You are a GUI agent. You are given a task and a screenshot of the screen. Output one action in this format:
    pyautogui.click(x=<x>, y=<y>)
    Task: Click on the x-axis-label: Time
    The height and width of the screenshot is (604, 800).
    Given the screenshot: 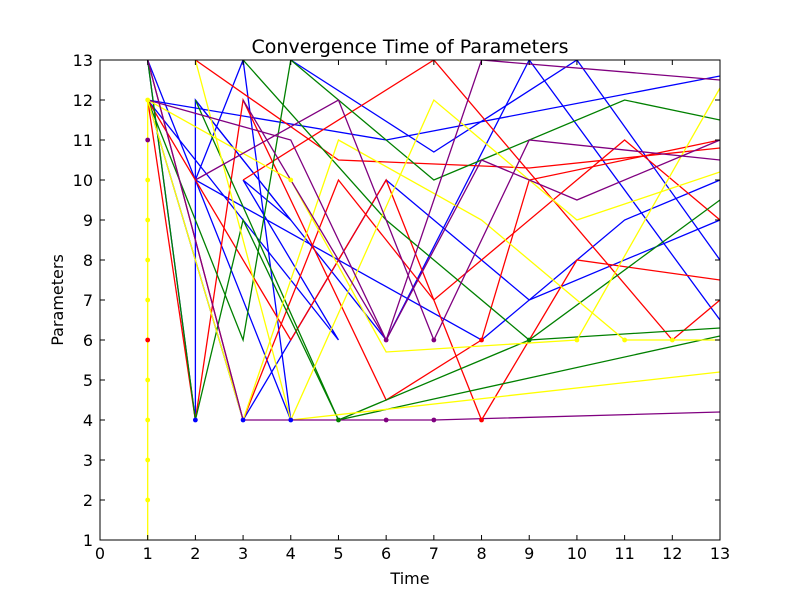 What is the action you would take?
    pyautogui.click(x=409, y=578)
    